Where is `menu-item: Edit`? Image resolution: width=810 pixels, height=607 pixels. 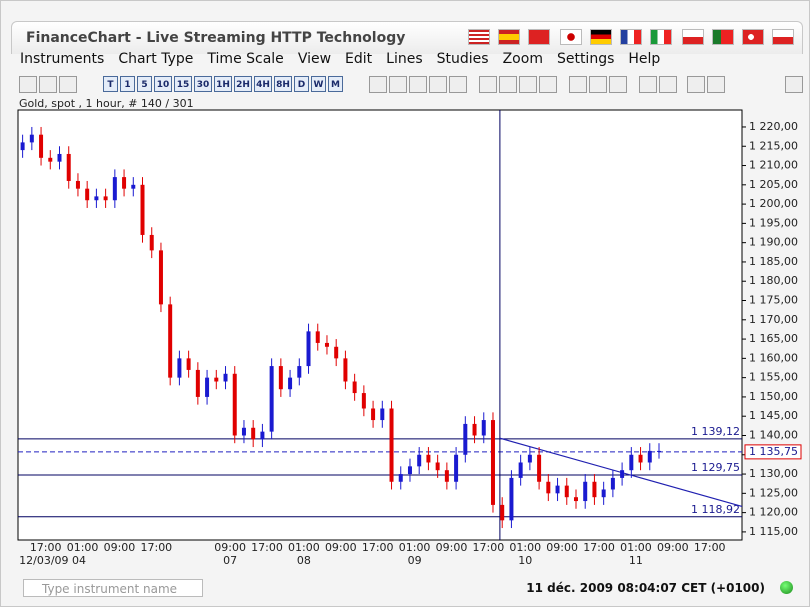
menu-item: Edit is located at coordinates (359, 59).